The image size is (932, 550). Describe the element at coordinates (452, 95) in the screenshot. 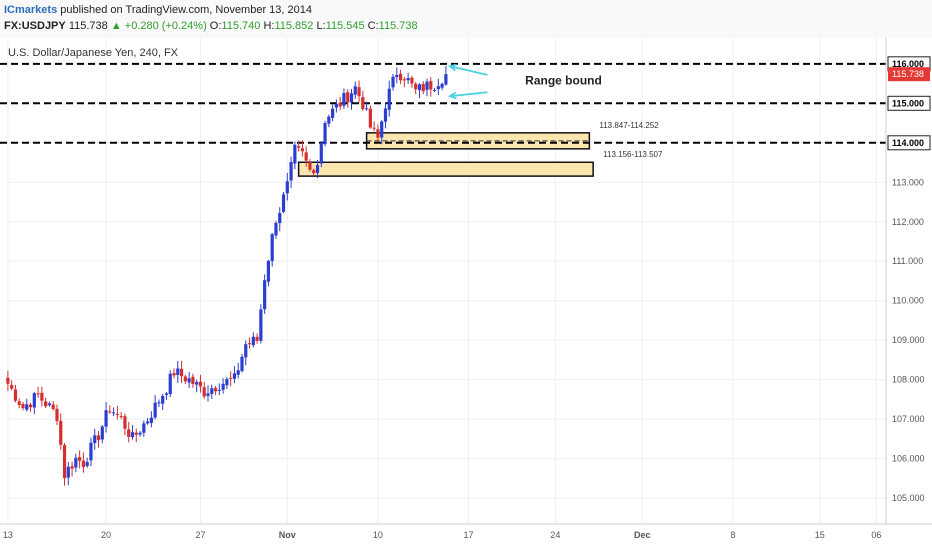

I see `arrow-head-icon` at that location.